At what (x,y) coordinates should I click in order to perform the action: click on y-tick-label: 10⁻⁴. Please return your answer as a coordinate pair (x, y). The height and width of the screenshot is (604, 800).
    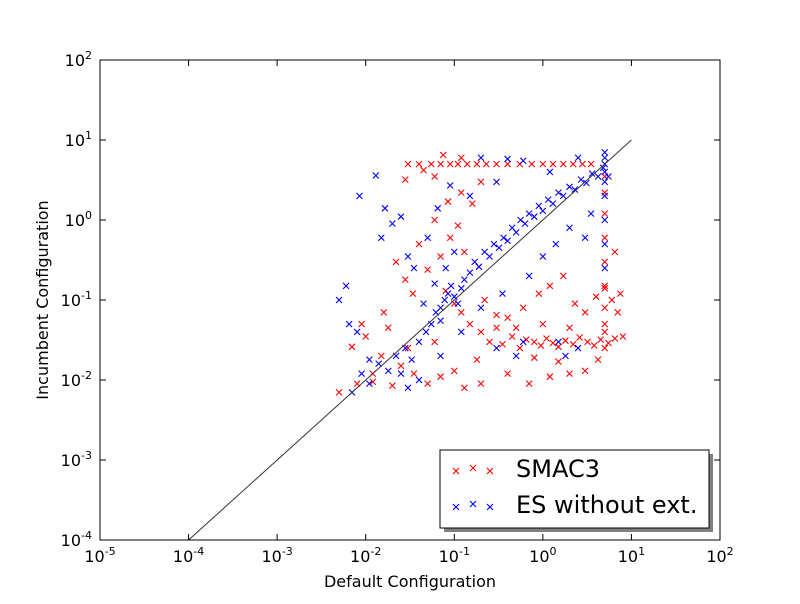
    Looking at the image, I should click on (76, 539).